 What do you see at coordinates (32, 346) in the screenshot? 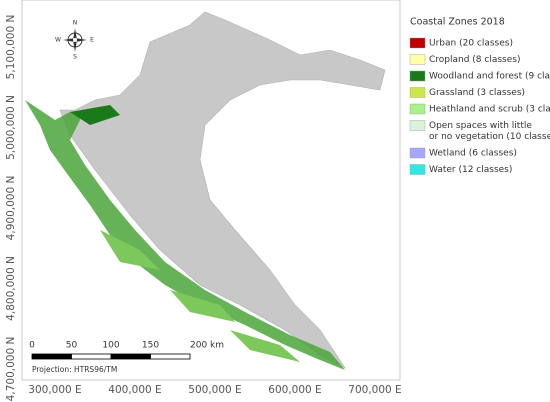
I see `scale-label: 0` at bounding box center [32, 346].